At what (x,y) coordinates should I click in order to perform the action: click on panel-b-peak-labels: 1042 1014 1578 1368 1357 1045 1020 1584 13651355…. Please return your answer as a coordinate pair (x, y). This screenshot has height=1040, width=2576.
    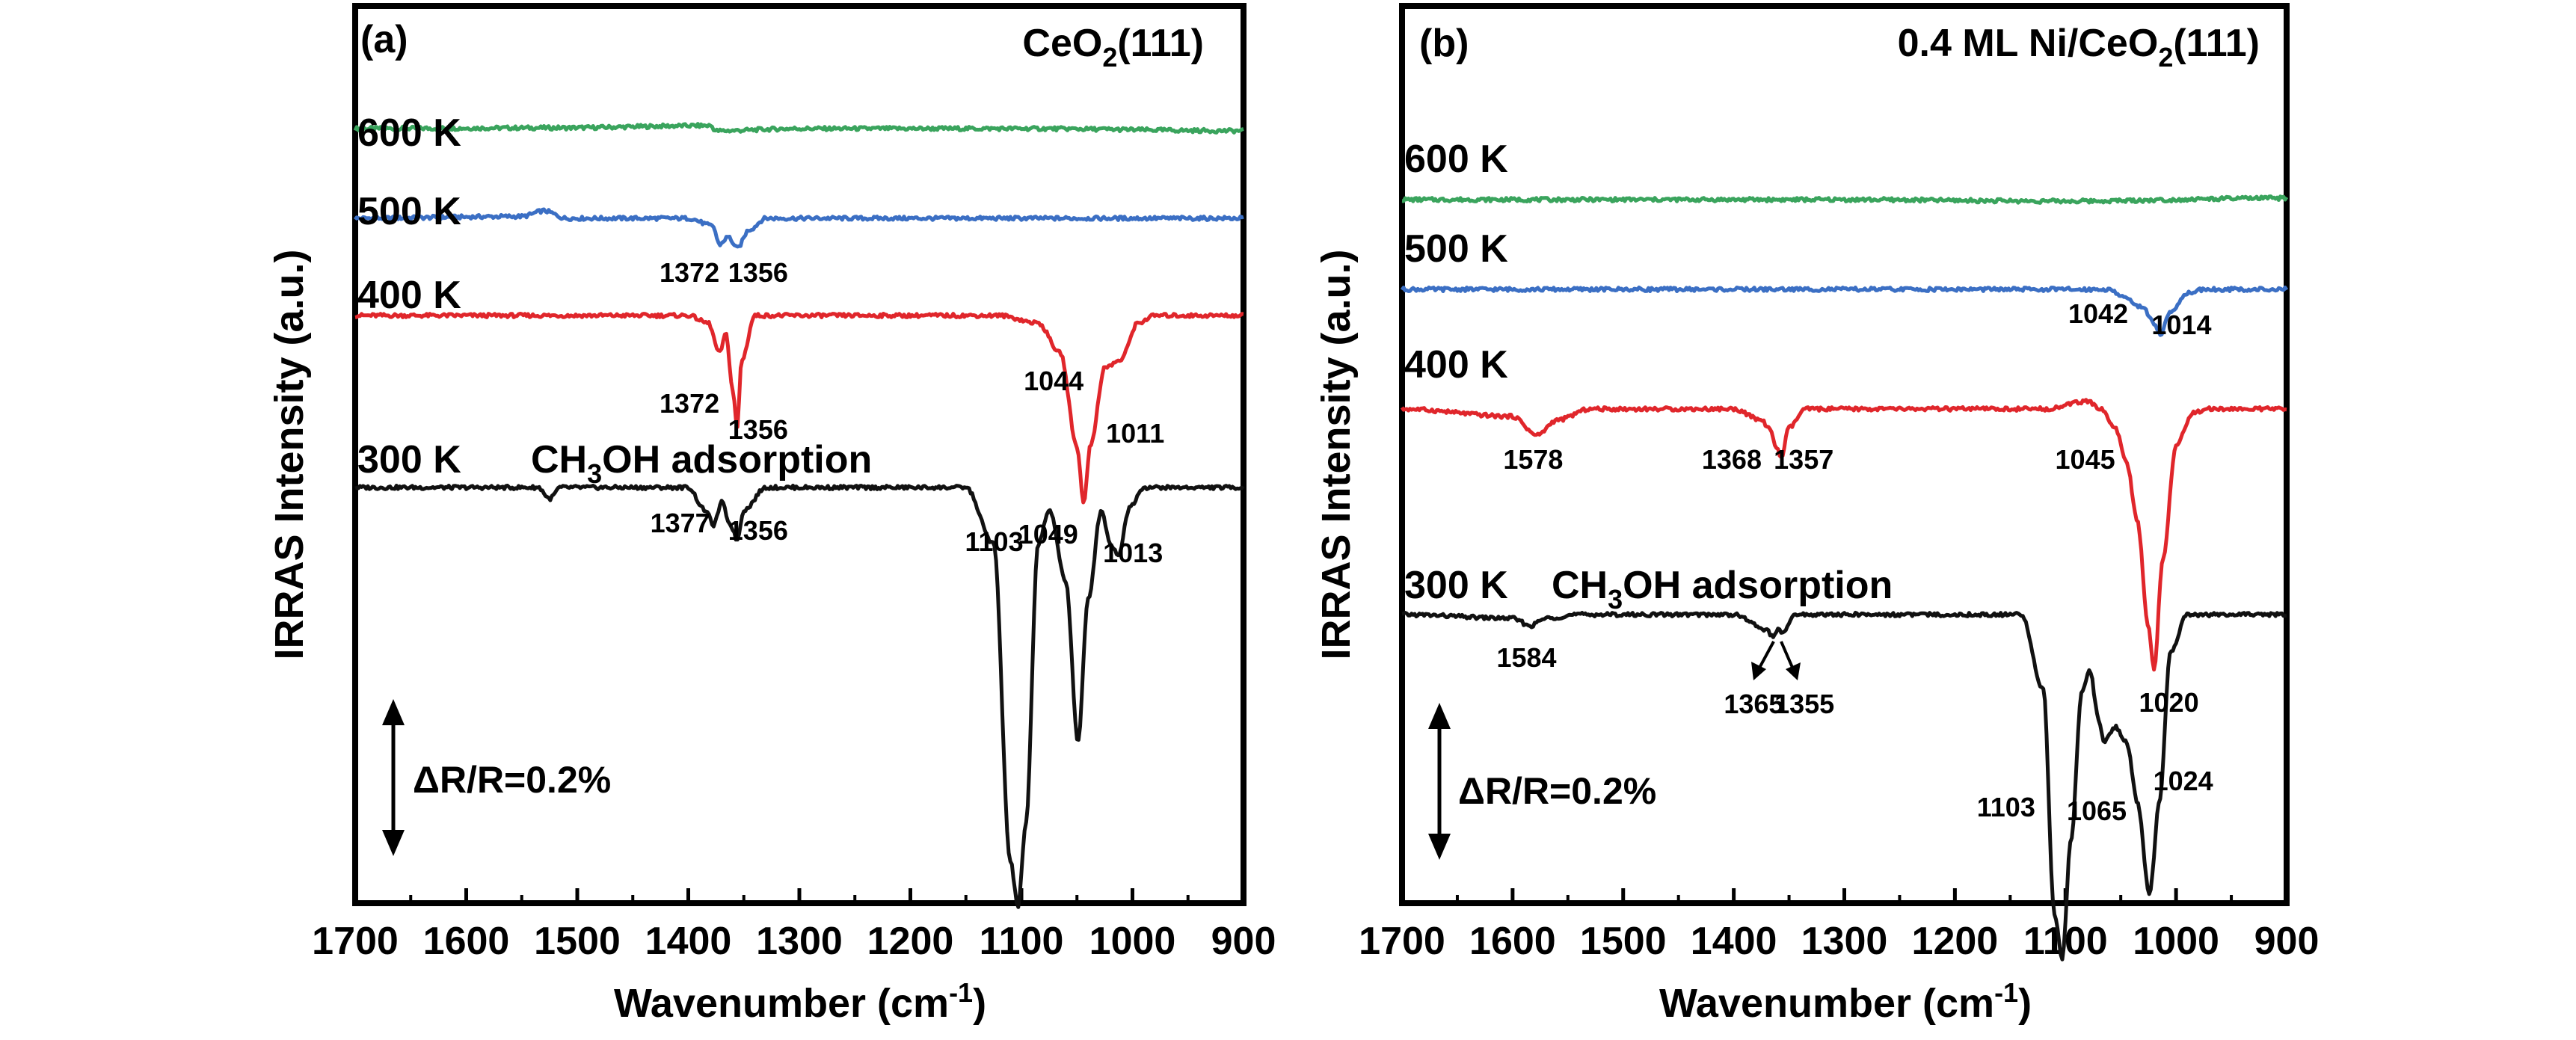
    Looking at the image, I should click on (1854, 562).